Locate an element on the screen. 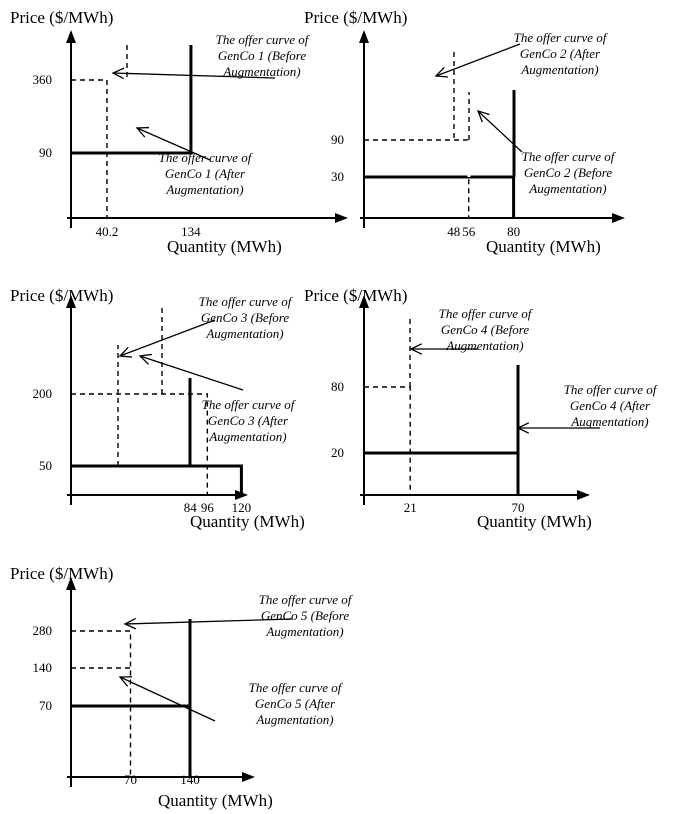  panel2-annotation-text: GenCo 2 (Before is located at coordinates (568, 172).